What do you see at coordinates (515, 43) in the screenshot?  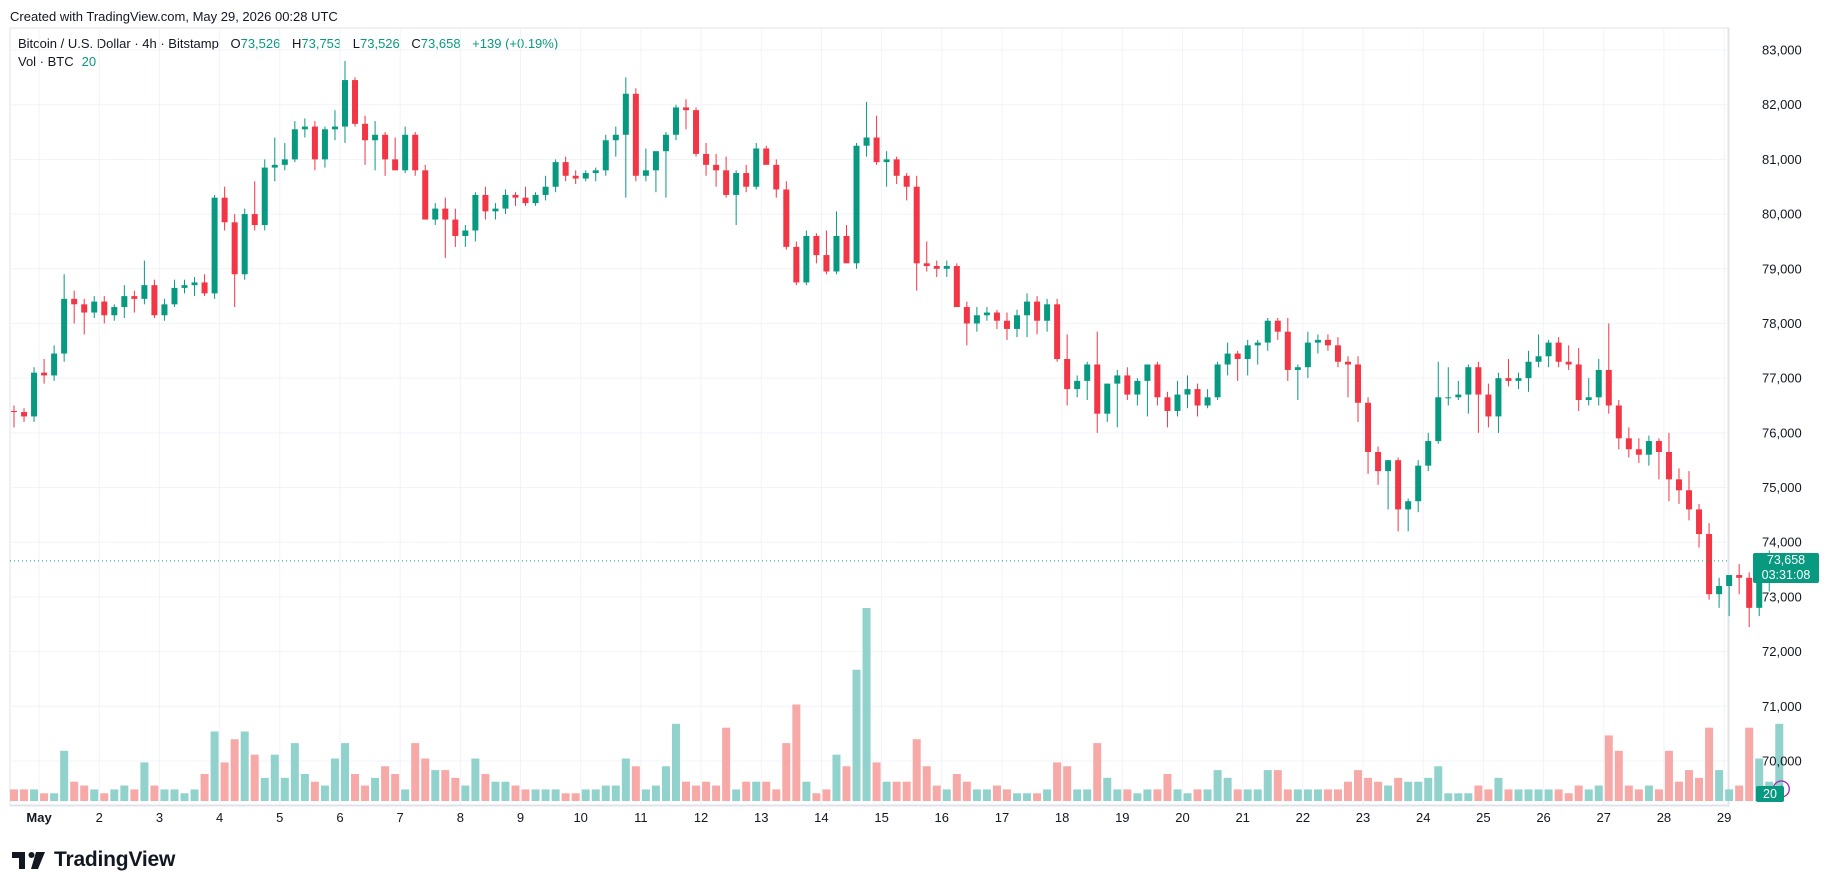 I see `change-value: +139 (+0.19%)` at bounding box center [515, 43].